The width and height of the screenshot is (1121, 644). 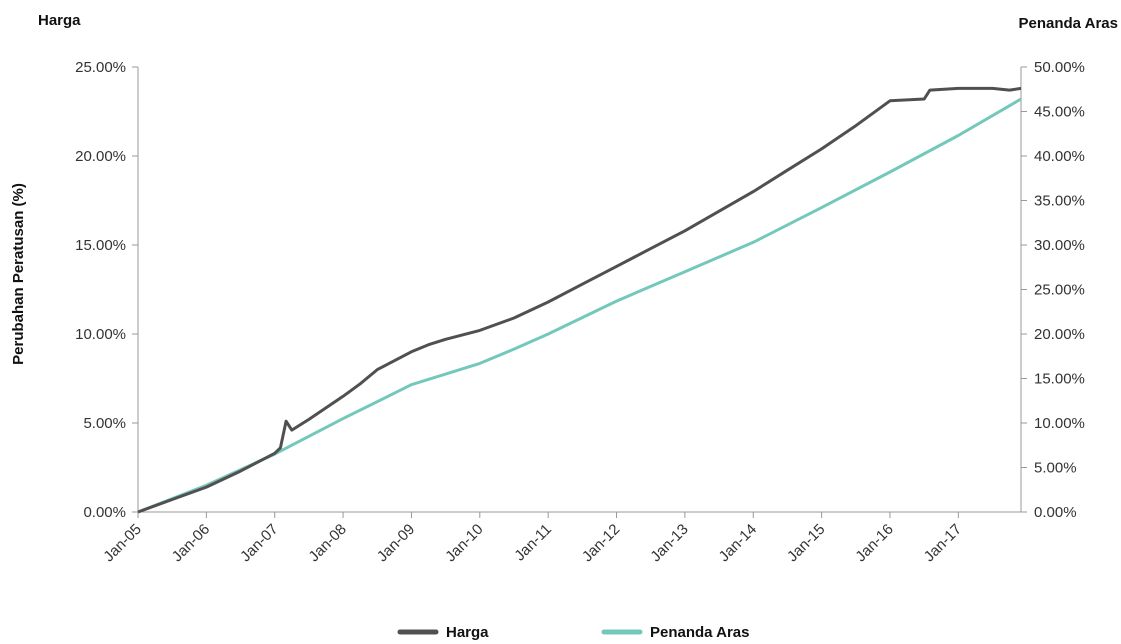 What do you see at coordinates (669, 543) in the screenshot?
I see `x-tick-label: Jan-13` at bounding box center [669, 543].